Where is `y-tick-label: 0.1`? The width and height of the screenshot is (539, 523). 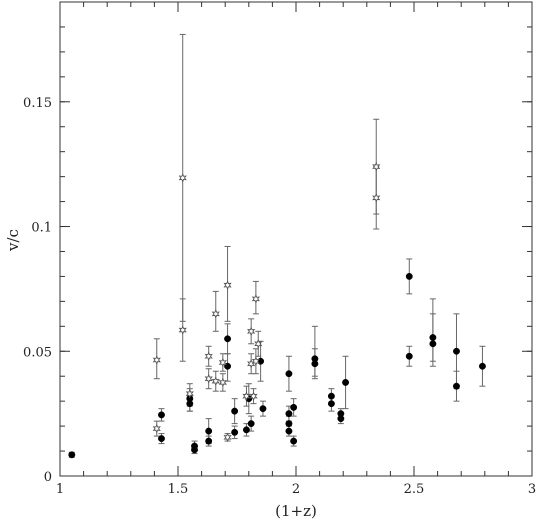
y-tick-label: 0.1 is located at coordinates (41, 228).